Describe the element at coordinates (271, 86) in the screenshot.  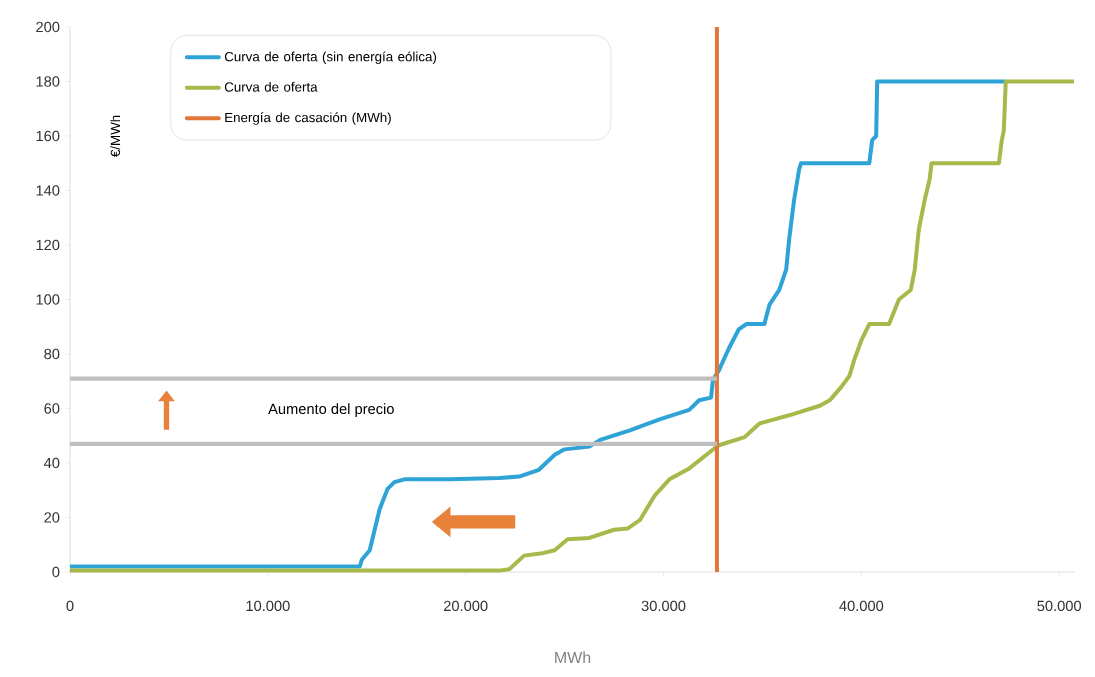
I see `legend-label: Curva de oferta` at that location.